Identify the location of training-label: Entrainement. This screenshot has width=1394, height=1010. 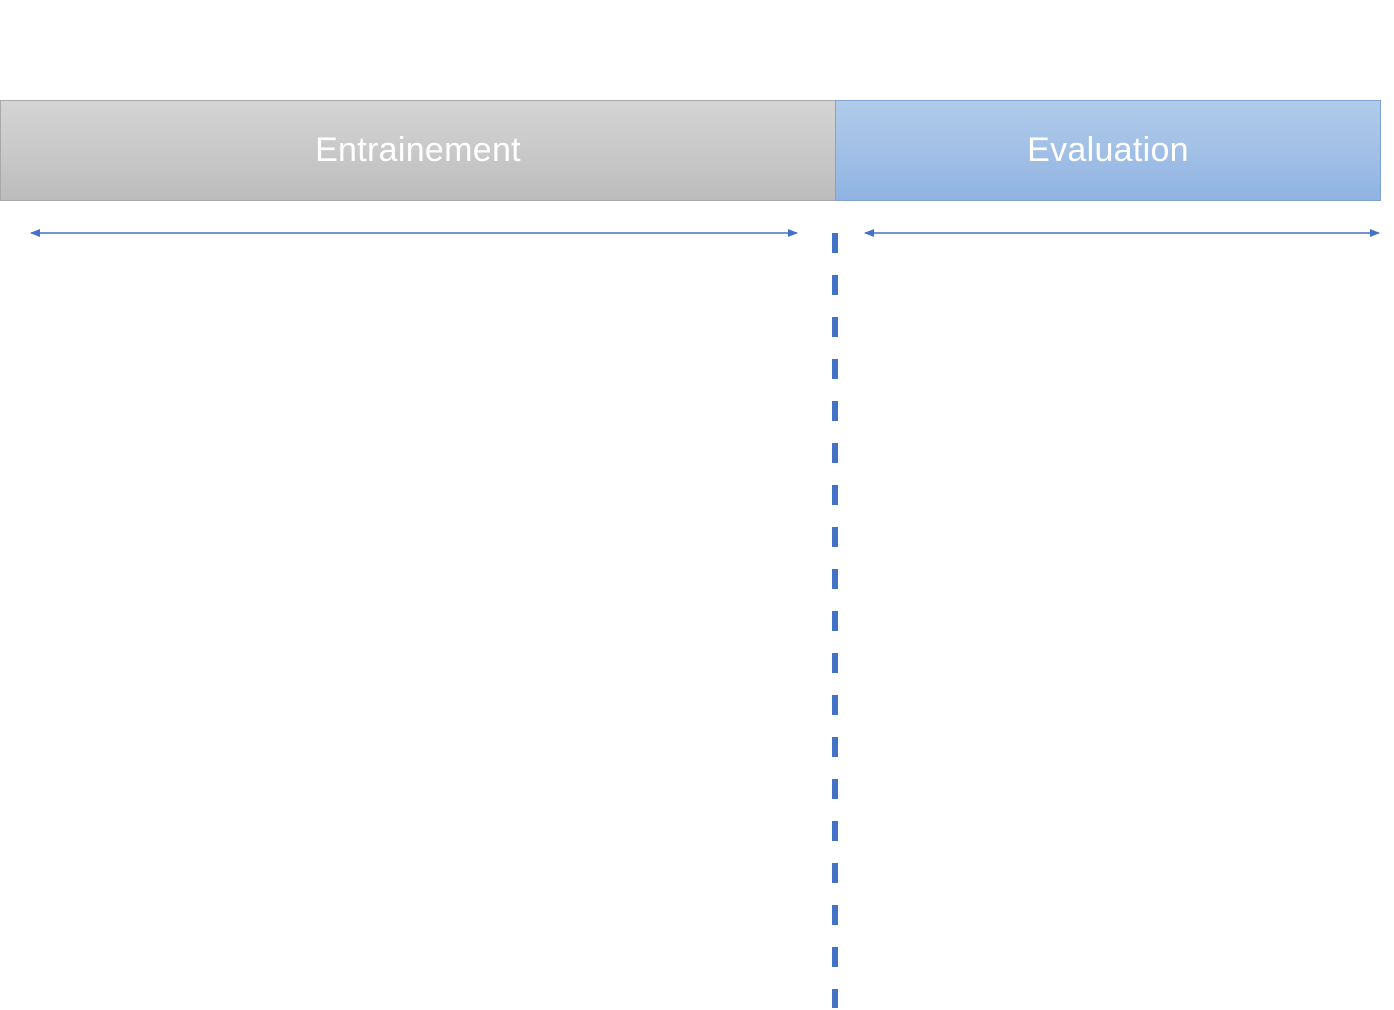
(418, 150).